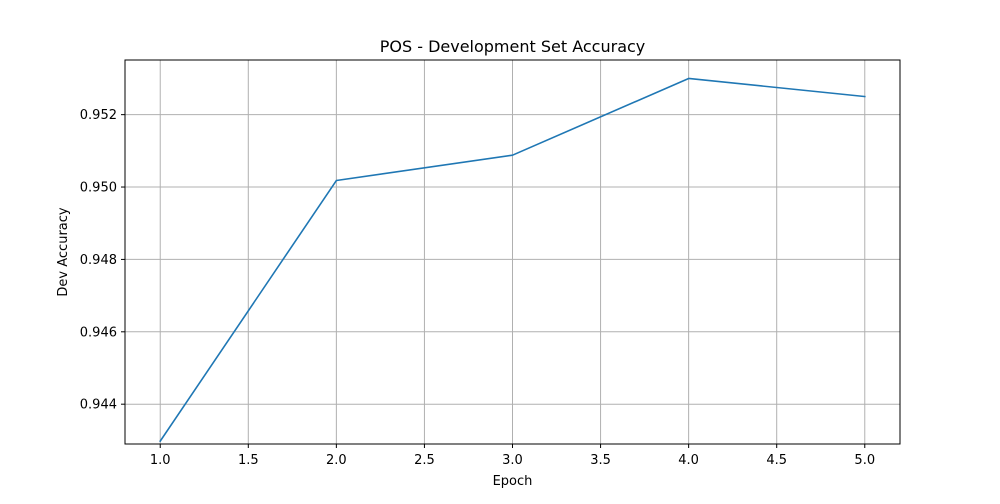  I want to click on x-tick-label: 5.0, so click(864, 460).